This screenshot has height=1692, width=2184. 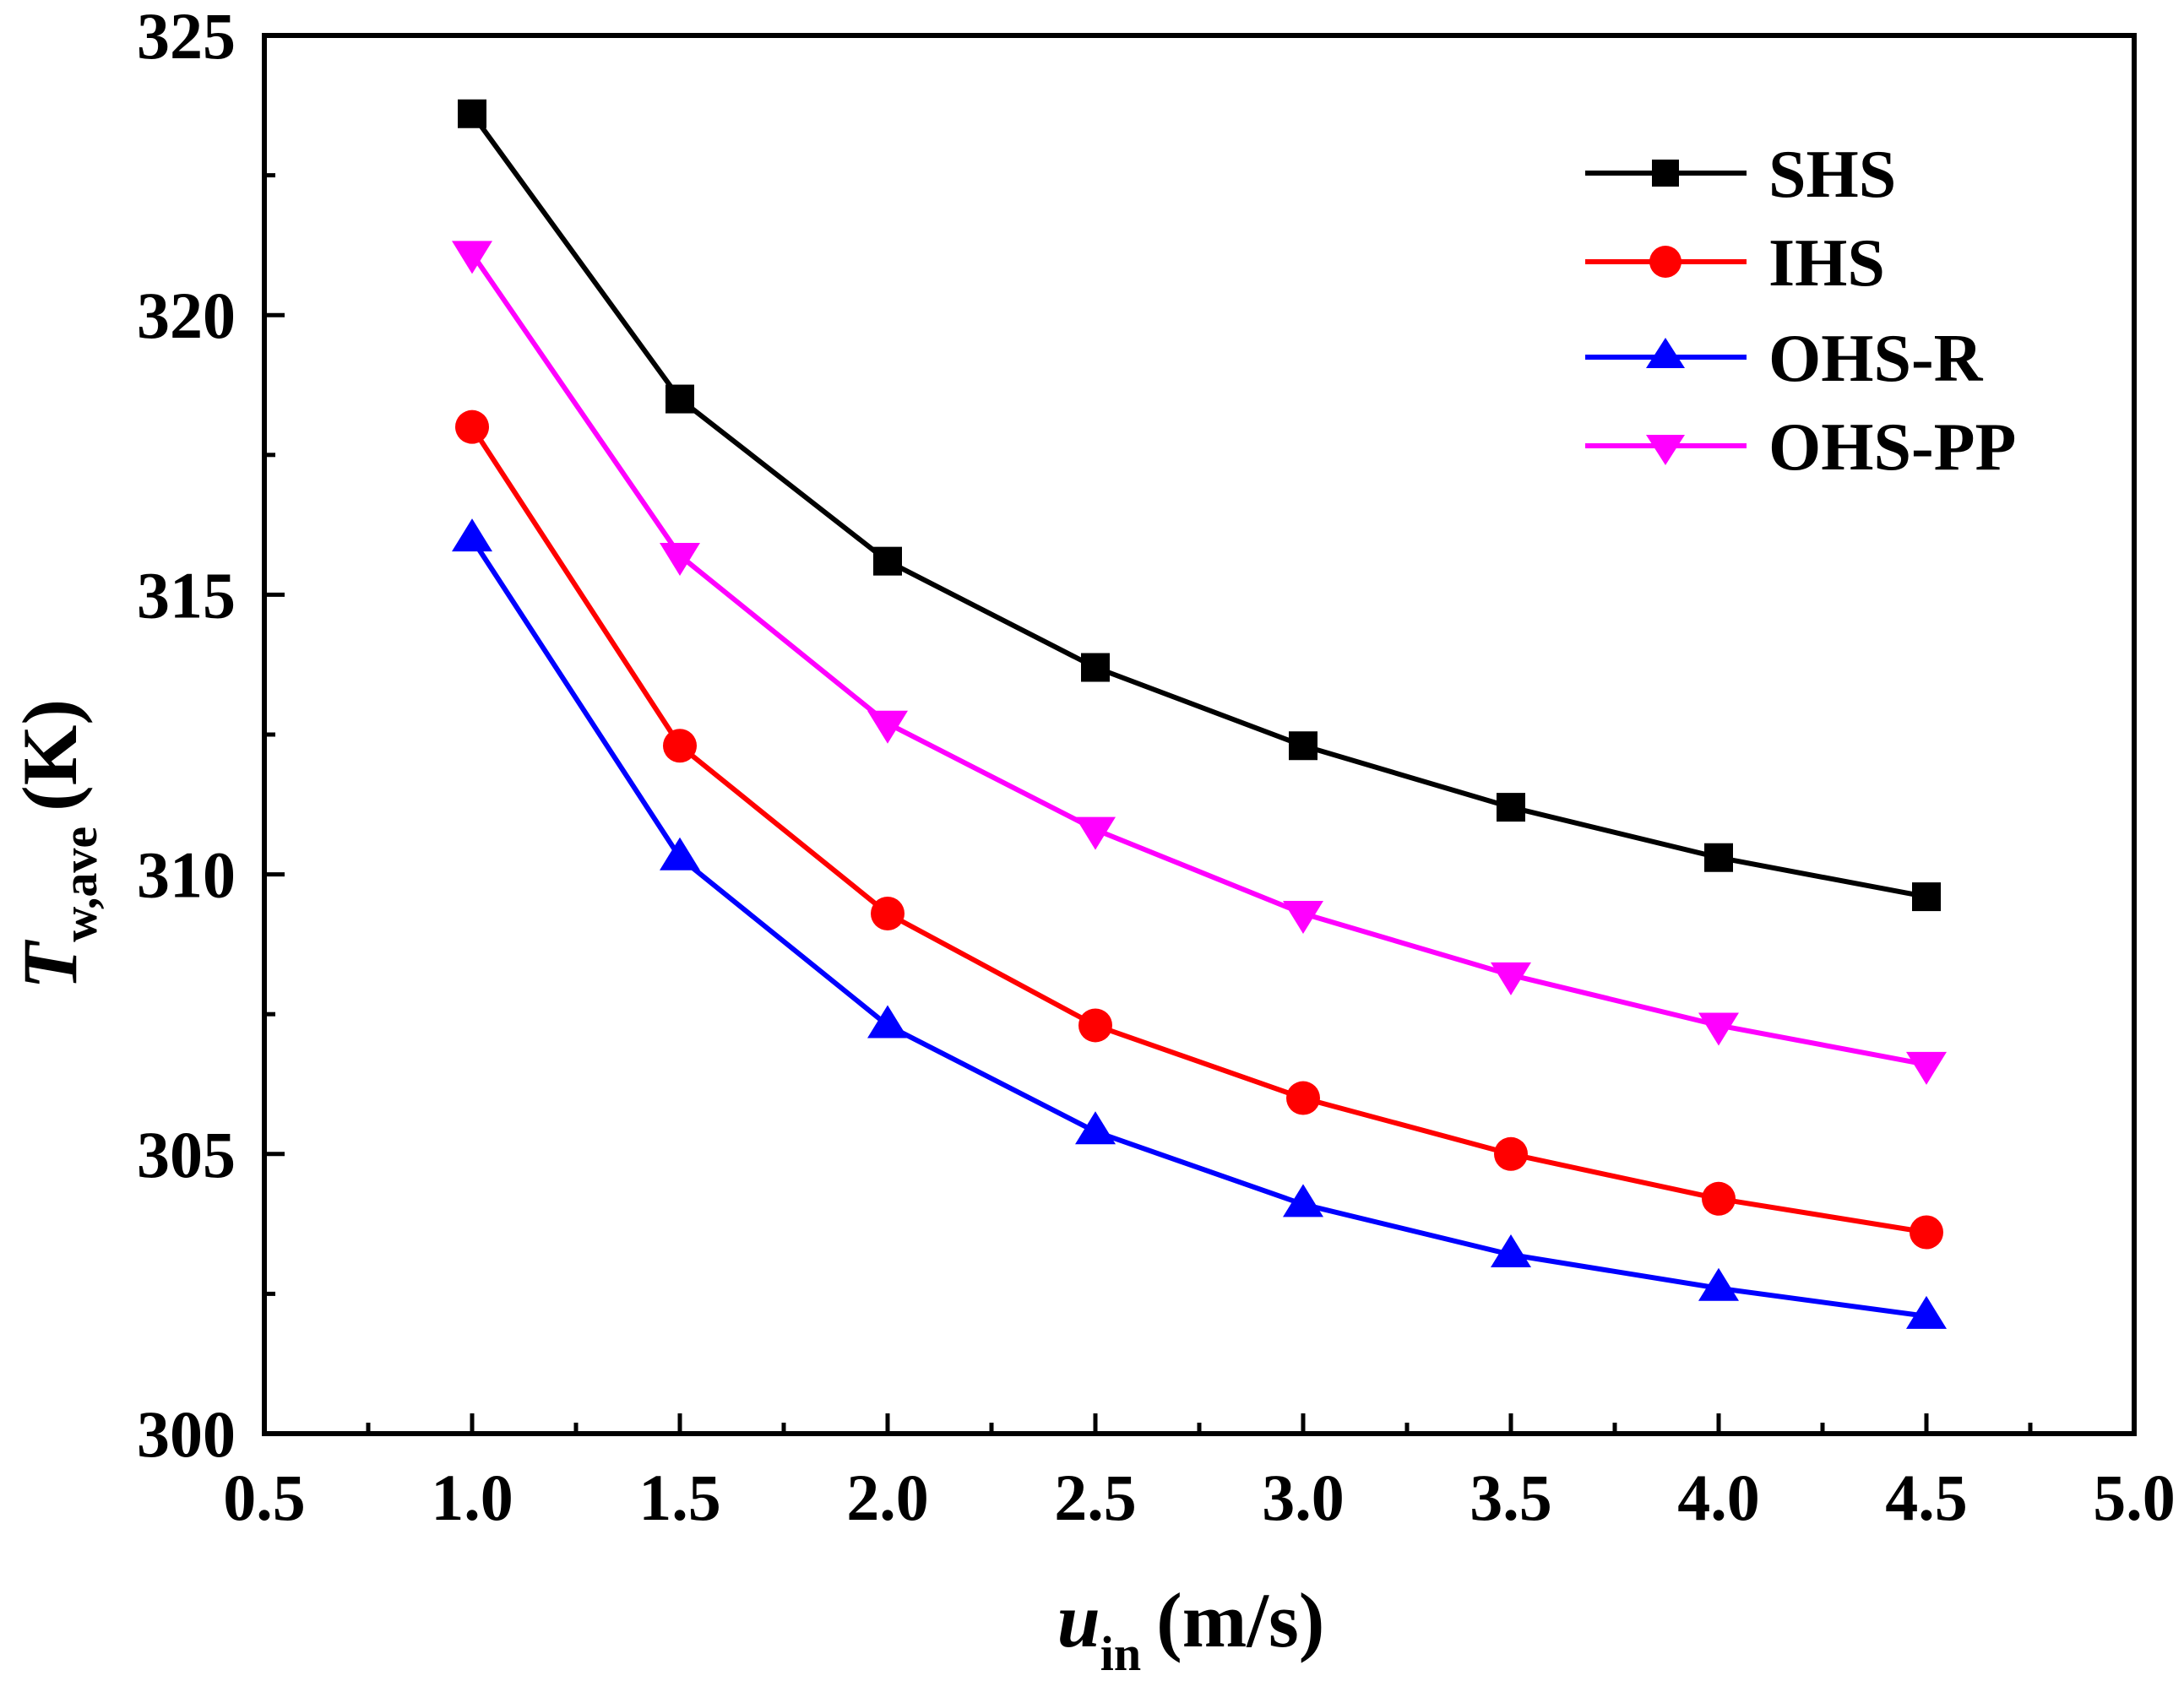 I want to click on y-tick-label: 325, so click(x=186, y=36).